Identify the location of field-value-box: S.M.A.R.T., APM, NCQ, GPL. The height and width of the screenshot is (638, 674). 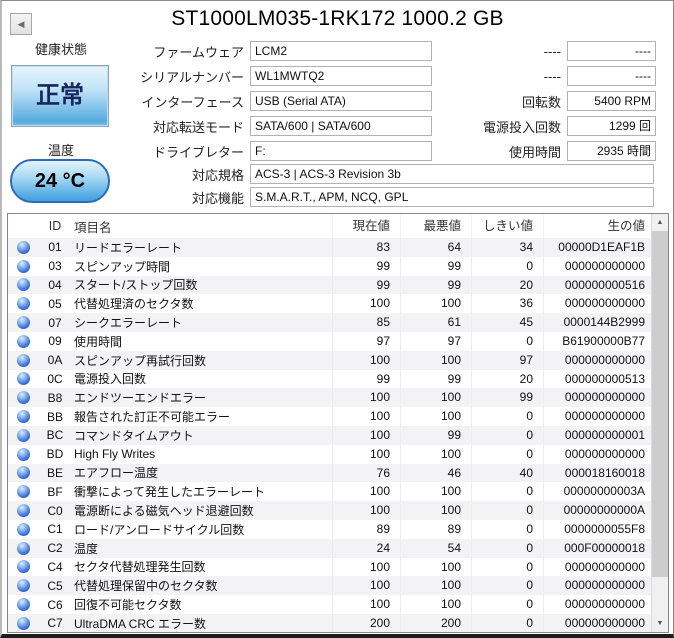
(452, 197).